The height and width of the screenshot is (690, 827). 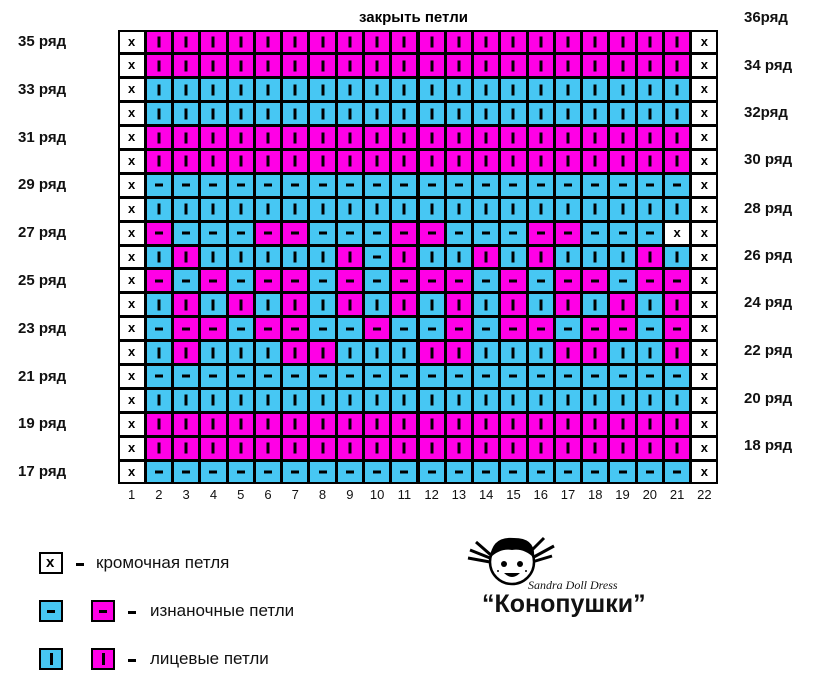 What do you see at coordinates (431, 494) in the screenshot?
I see `column-number: 12` at bounding box center [431, 494].